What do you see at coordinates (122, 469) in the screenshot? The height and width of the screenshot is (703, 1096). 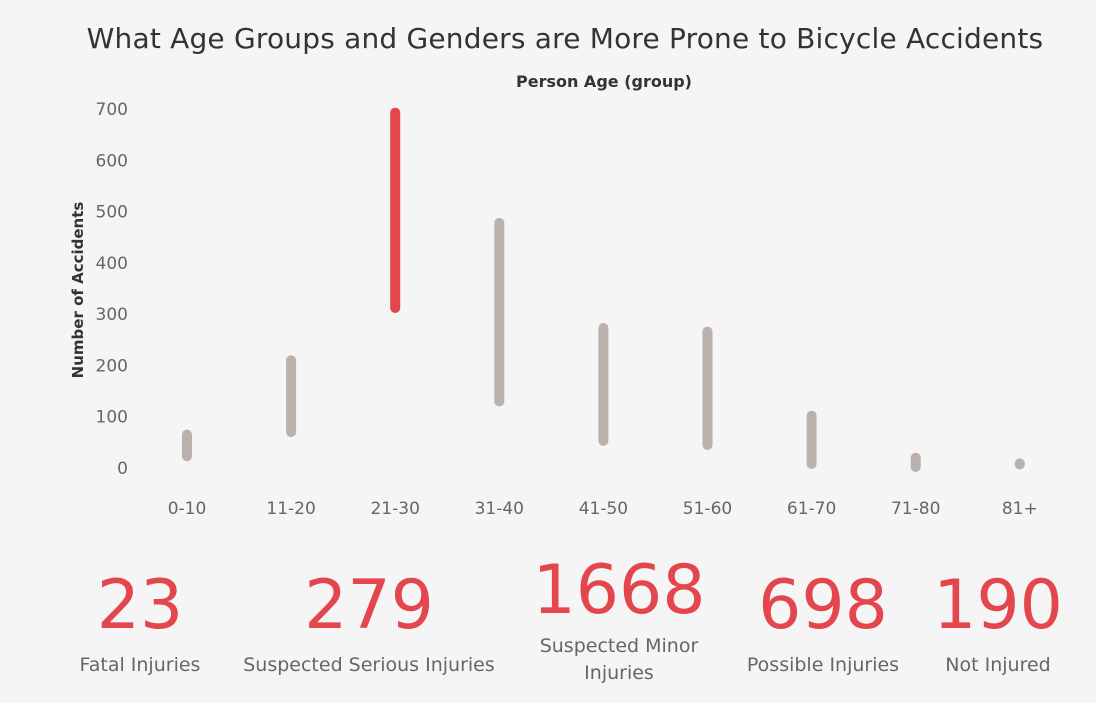 I see `y-tick-label: 0` at bounding box center [122, 469].